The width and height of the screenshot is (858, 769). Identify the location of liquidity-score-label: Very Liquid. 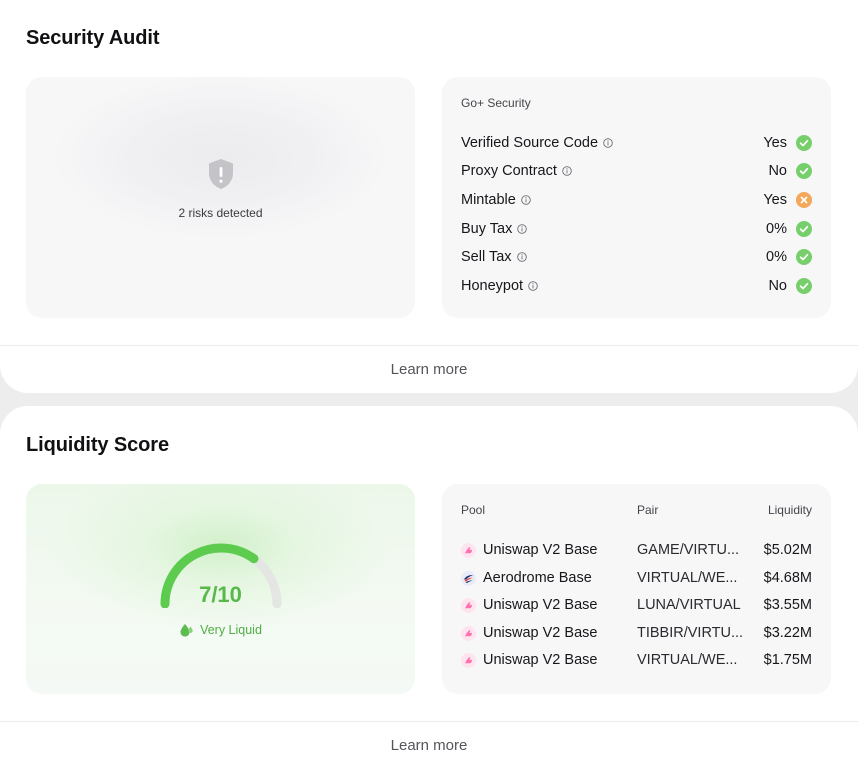
(220, 630).